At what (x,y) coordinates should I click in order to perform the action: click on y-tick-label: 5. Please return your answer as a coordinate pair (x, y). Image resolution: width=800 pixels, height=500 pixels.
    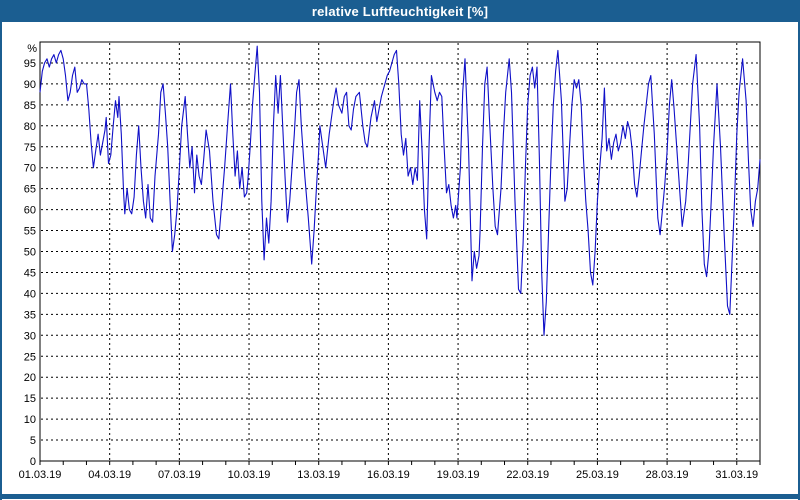
    Looking at the image, I should click on (33, 441).